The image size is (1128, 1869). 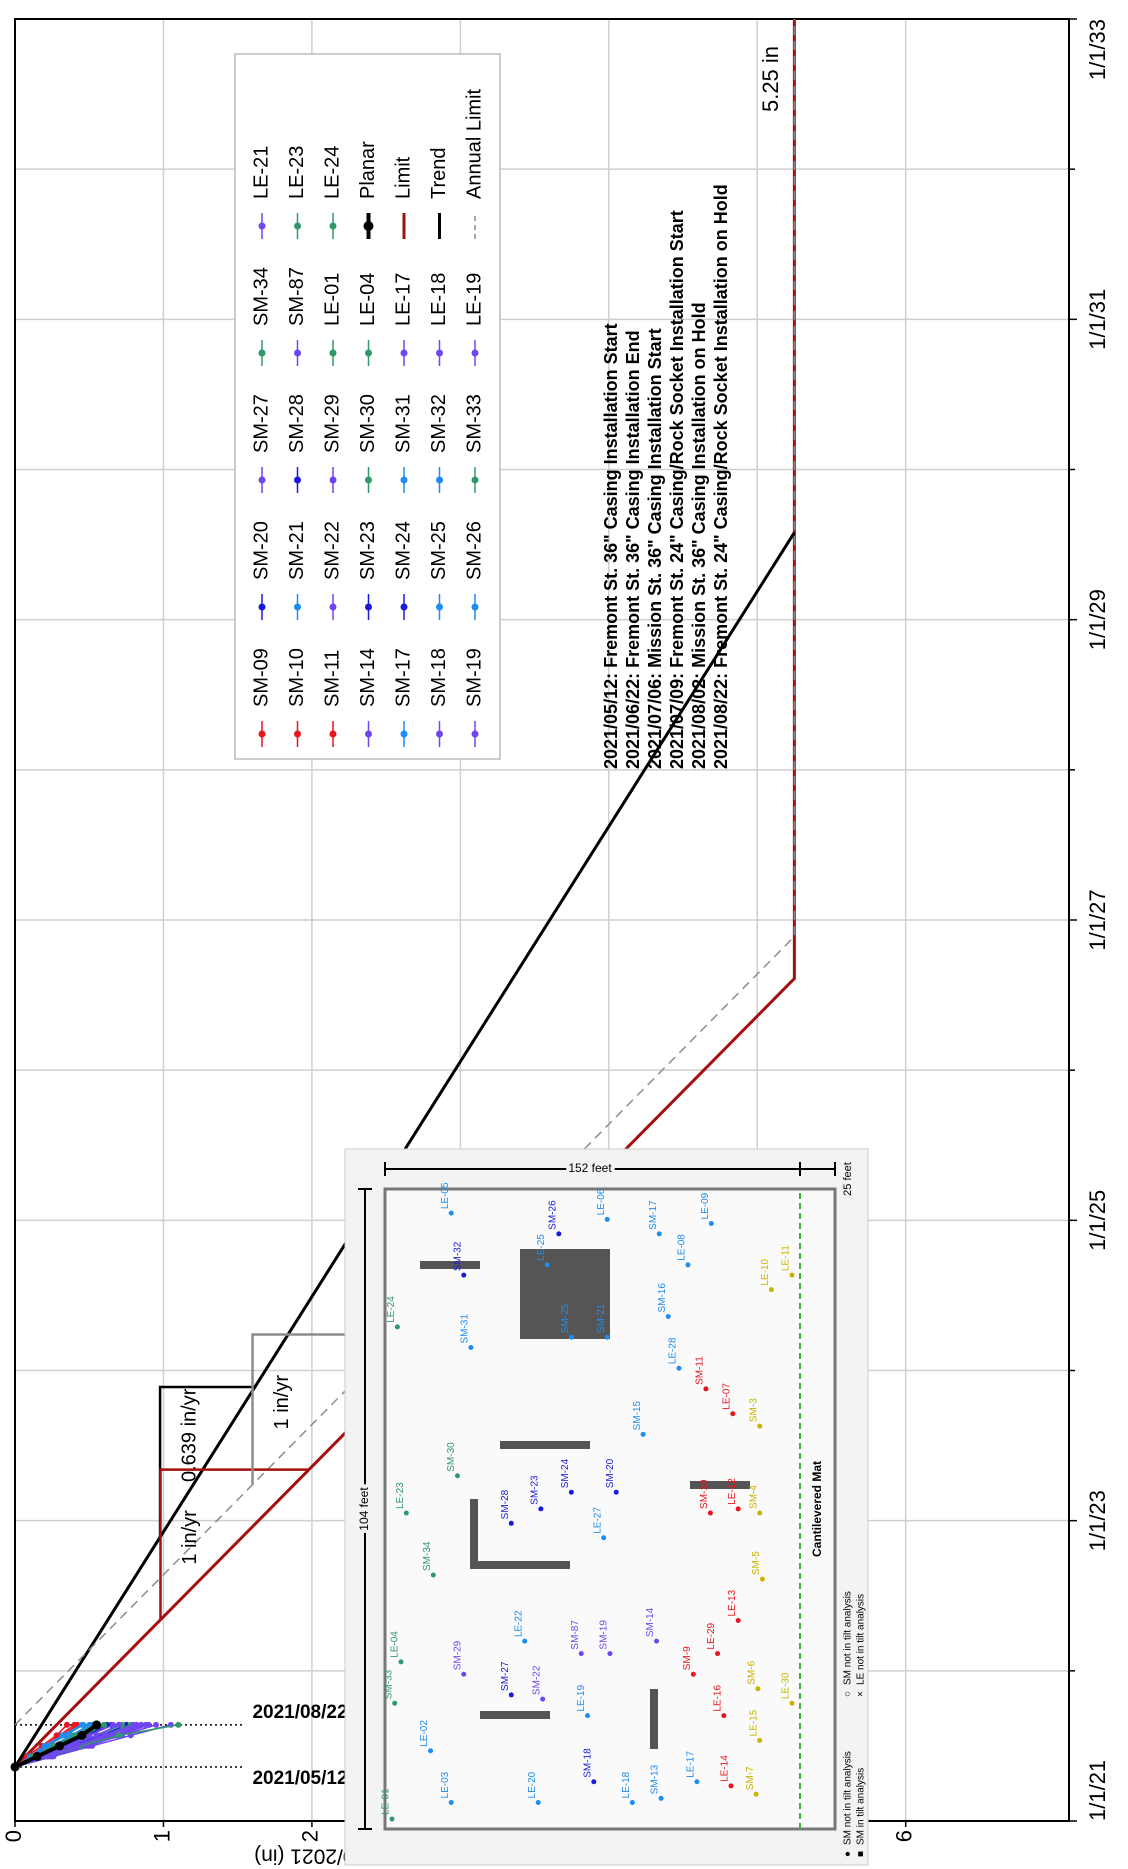 What do you see at coordinates (770, 79) in the screenshot?
I see `annotation: 5.25 in` at bounding box center [770, 79].